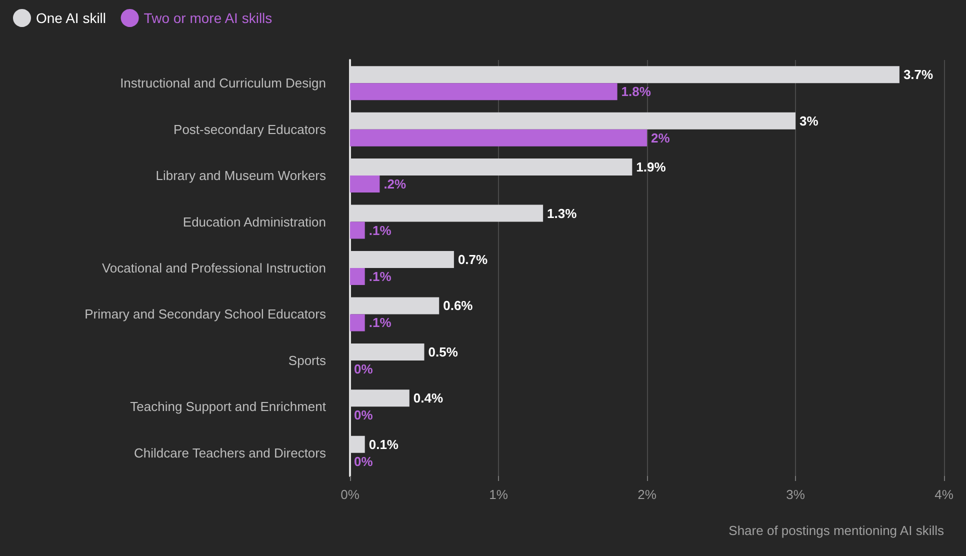 The image size is (966, 556). What do you see at coordinates (443, 352) in the screenshot?
I see `data-label: 0.5%` at bounding box center [443, 352].